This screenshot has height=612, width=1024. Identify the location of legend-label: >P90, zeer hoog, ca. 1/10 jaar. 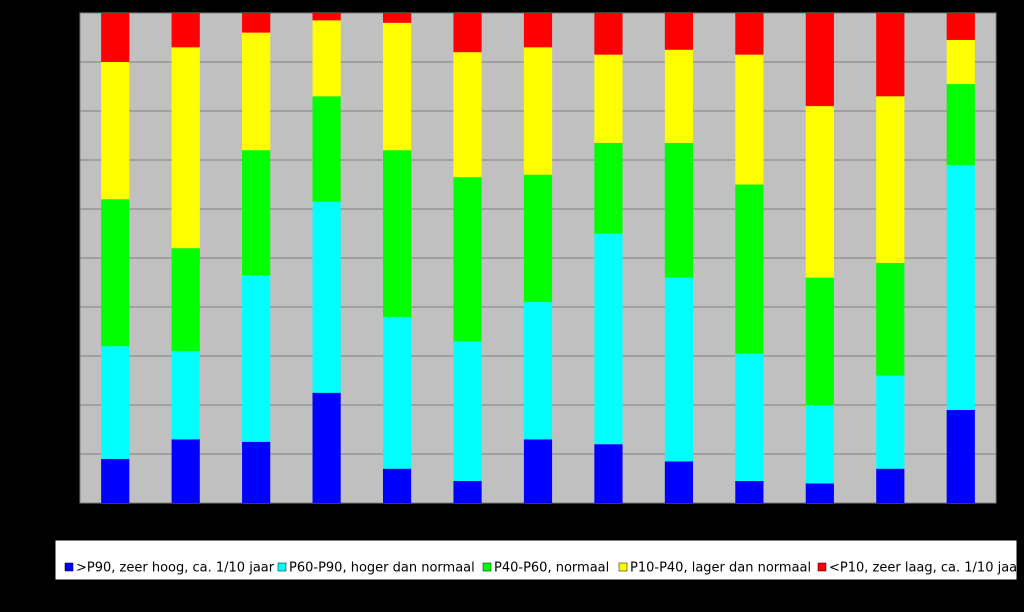
(175, 568).